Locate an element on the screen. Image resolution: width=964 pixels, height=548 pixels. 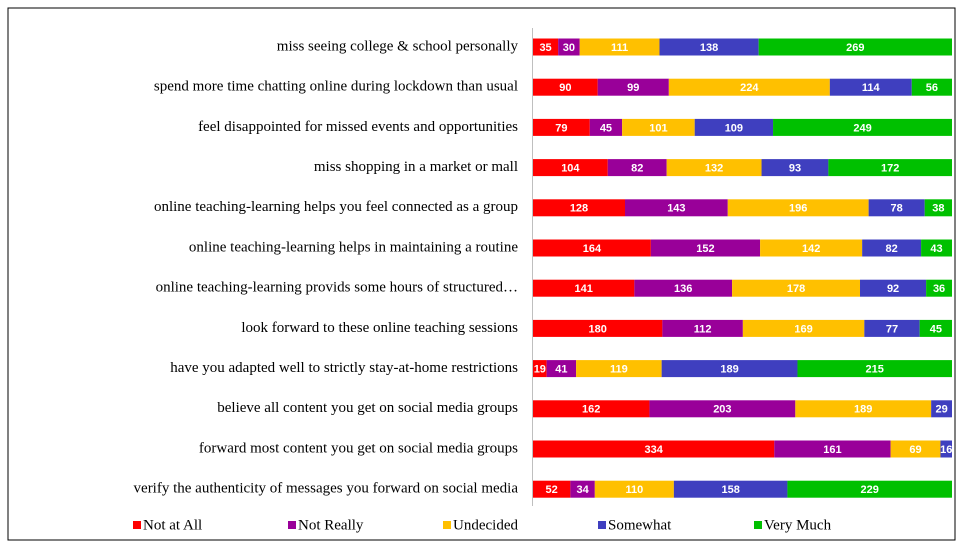
value-label: 69 is located at coordinates (915, 450).